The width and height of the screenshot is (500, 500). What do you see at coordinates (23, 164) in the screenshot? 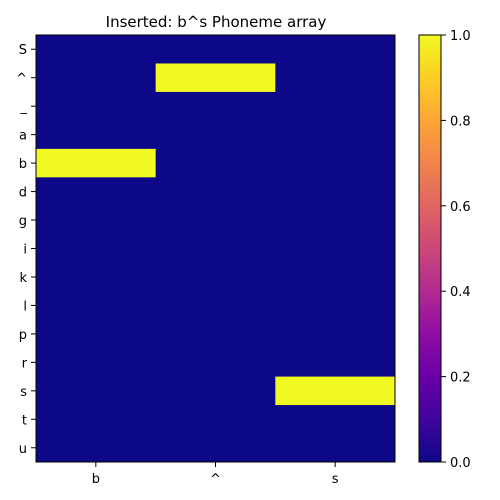
I see `y-tick-label: b` at bounding box center [23, 164].